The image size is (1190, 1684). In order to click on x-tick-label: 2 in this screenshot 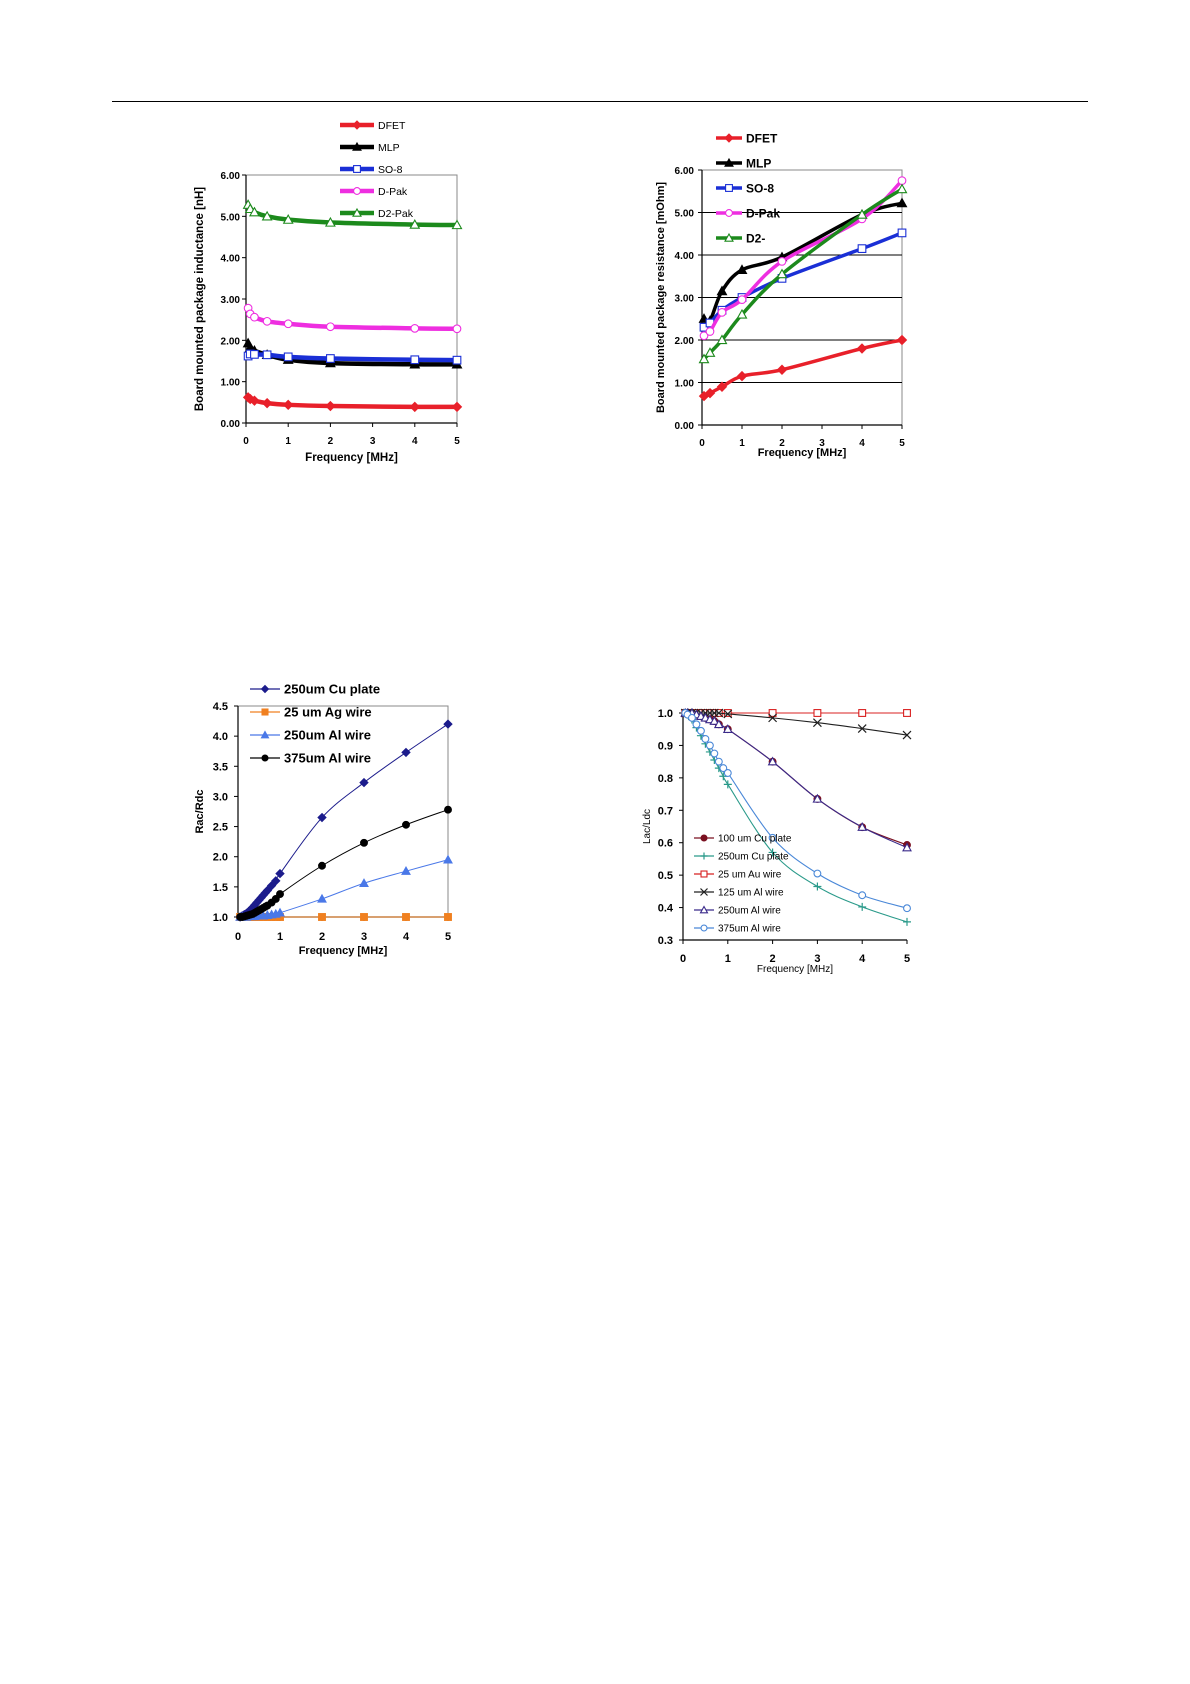, I will do `click(322, 937)`.